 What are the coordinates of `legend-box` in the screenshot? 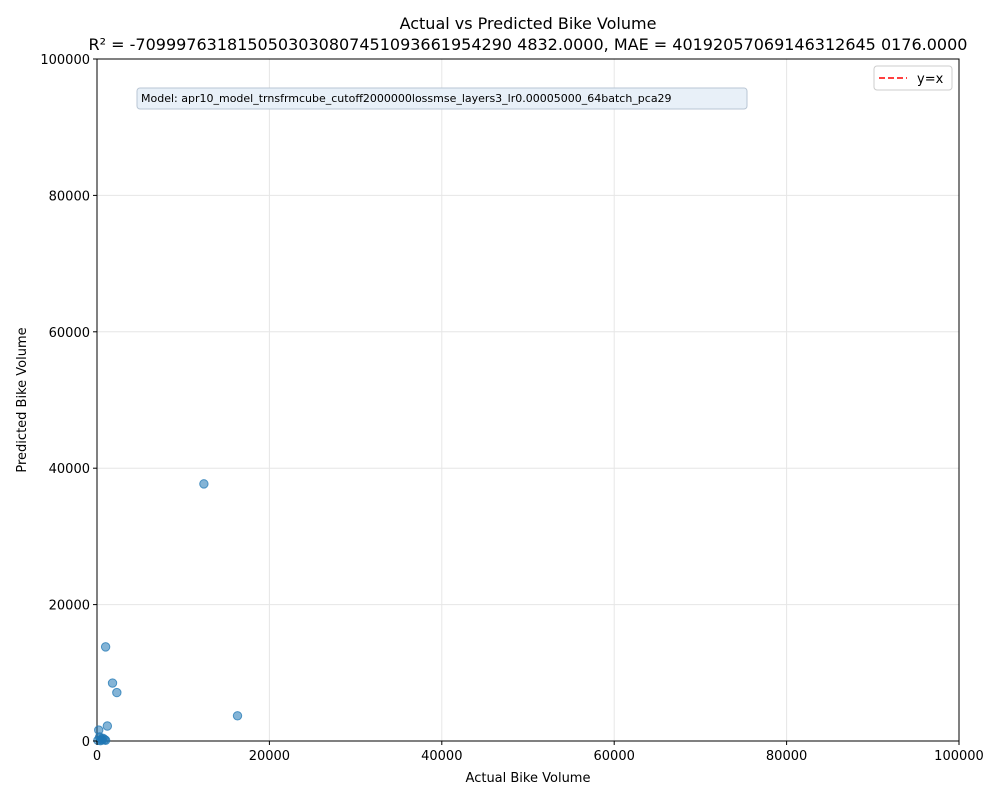 It's located at (913, 78).